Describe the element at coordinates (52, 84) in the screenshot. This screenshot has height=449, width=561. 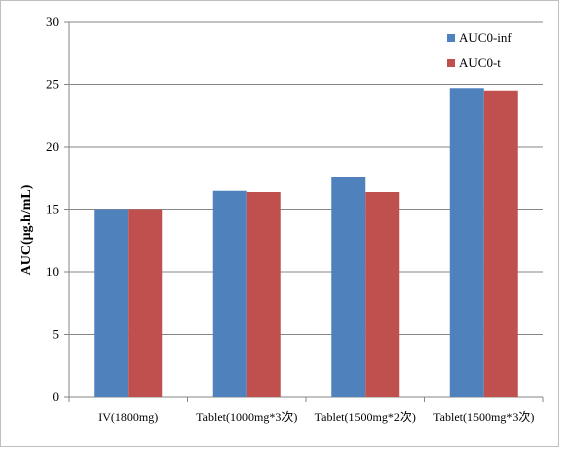
I see `y-tick-label: 25` at that location.